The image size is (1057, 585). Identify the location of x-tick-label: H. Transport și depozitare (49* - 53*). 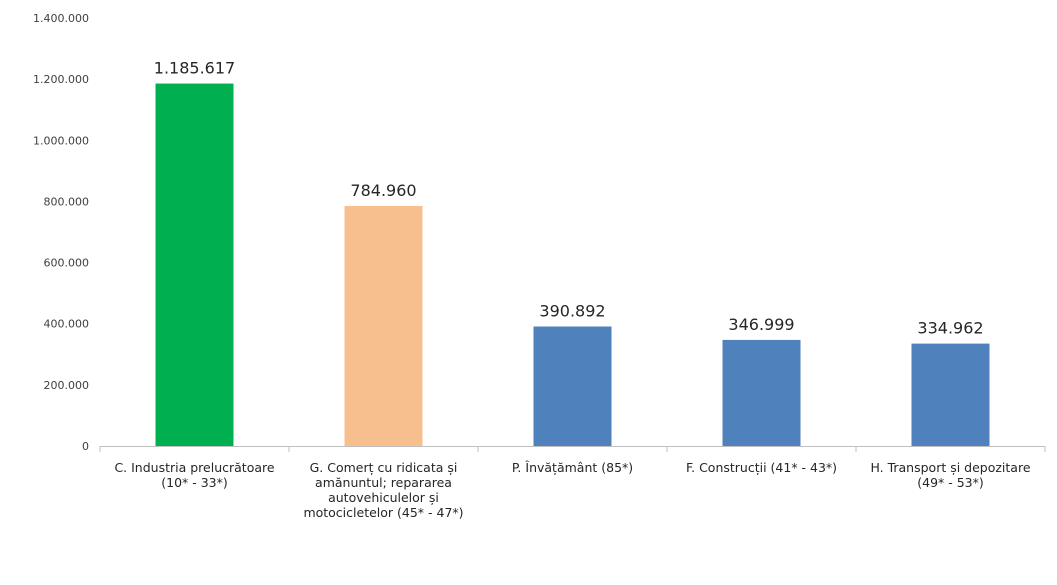
(950, 475).